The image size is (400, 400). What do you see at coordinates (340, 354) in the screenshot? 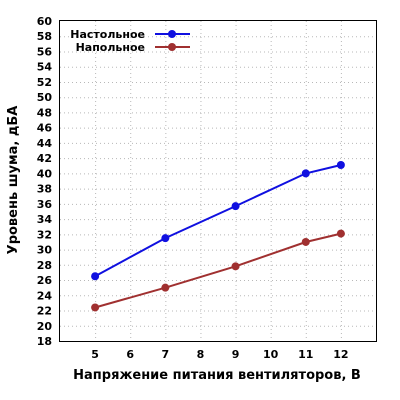
I see `x-tick-label: 12` at bounding box center [340, 354].